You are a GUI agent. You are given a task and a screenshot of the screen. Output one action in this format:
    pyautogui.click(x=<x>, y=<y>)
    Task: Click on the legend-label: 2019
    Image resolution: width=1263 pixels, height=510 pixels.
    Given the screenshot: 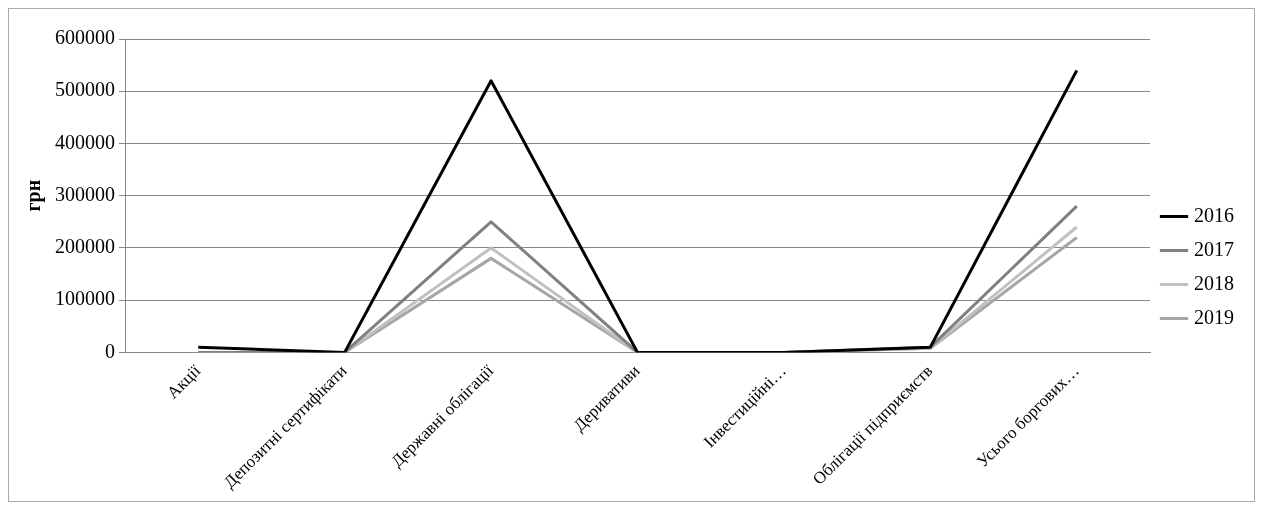 What is the action you would take?
    pyautogui.click(x=1214, y=316)
    